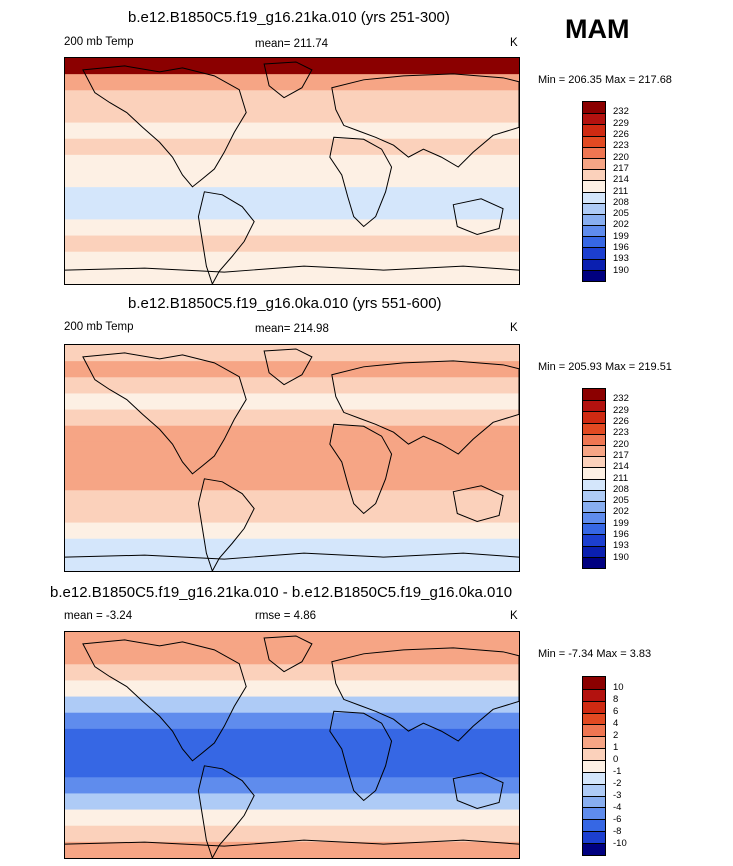 The height and width of the screenshot is (866, 733). What do you see at coordinates (621, 410) in the screenshot?
I see `colorbar-label: 229` at bounding box center [621, 410].